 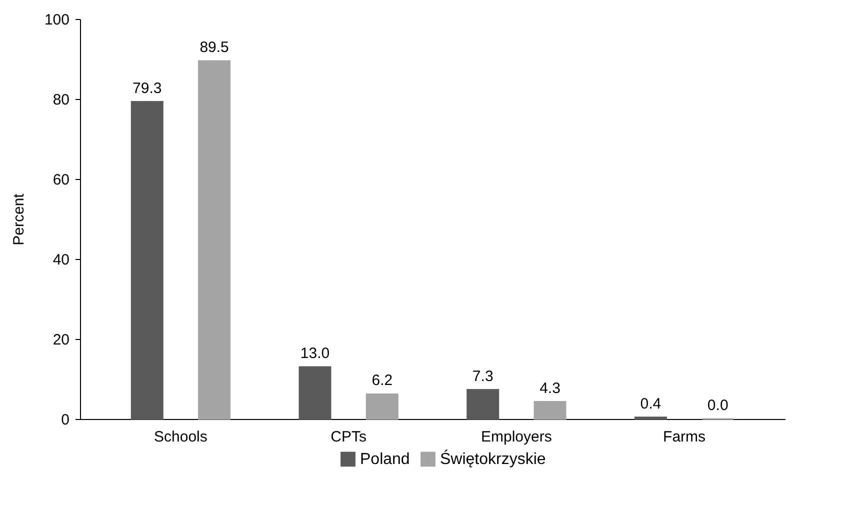 What do you see at coordinates (315, 353) in the screenshot?
I see `data-label: 13.0` at bounding box center [315, 353].